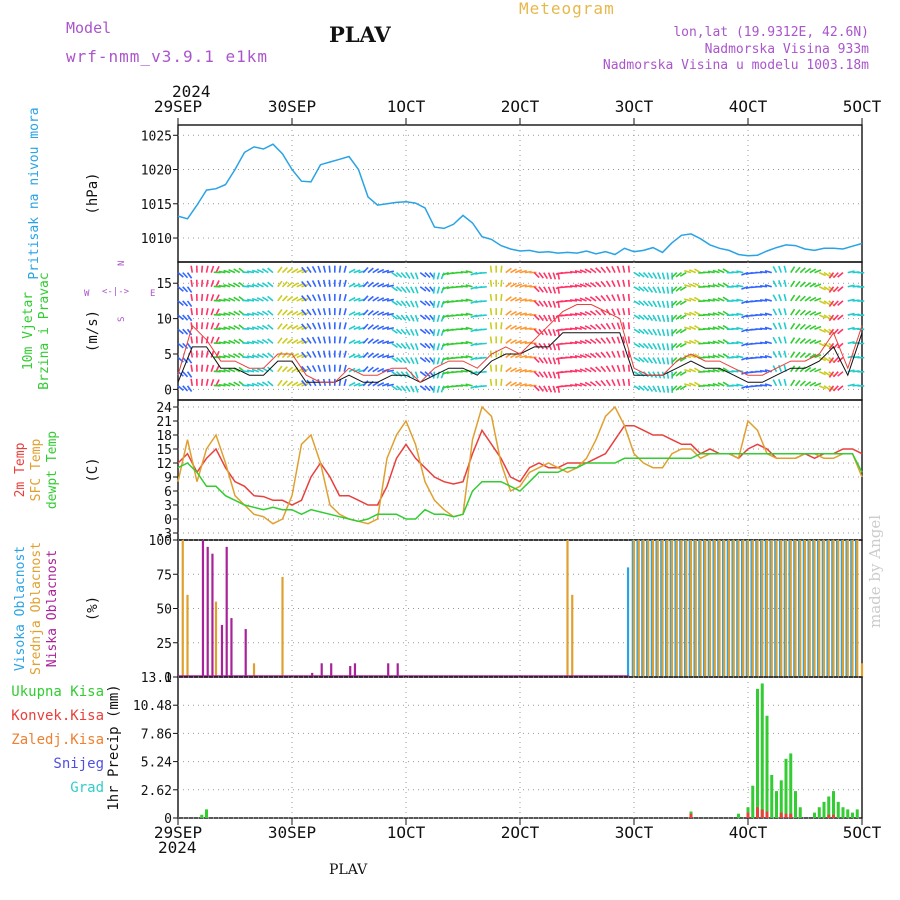  Describe the element at coordinates (93, 608) in the screenshot. I see `cloud-unit: (%)` at that location.